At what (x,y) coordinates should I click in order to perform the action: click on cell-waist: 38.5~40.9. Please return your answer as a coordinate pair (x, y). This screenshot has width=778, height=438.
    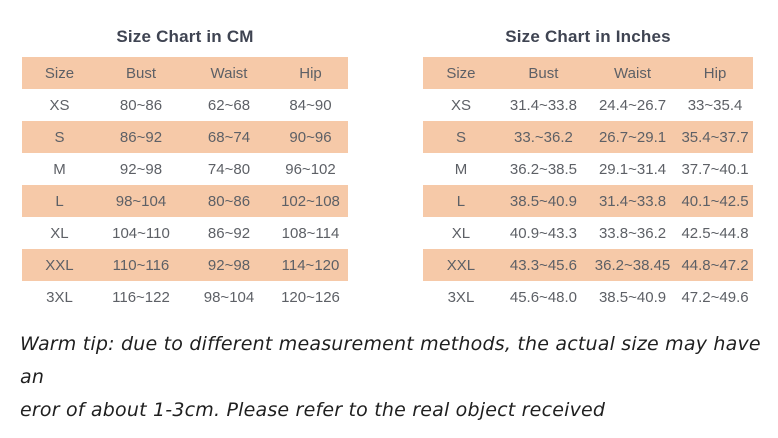
    Looking at the image, I should click on (632, 297).